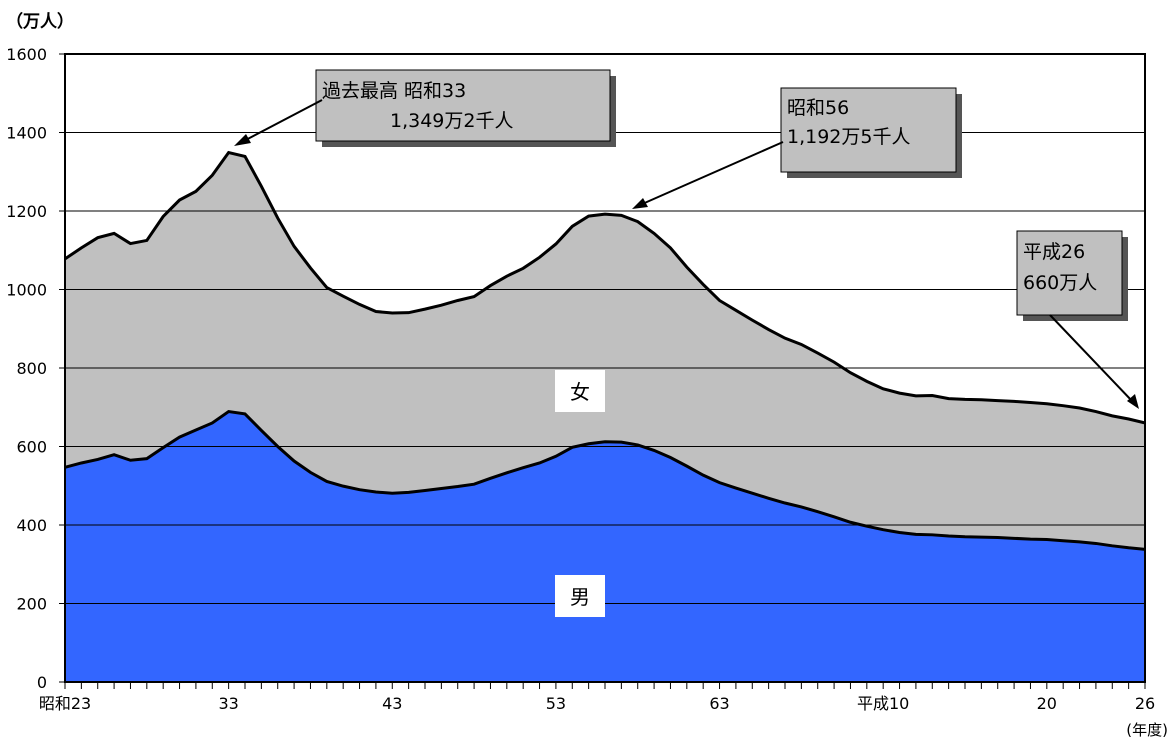 The width and height of the screenshot is (1172, 744). Describe the element at coordinates (42, 682) in the screenshot. I see `y-tick-label: 0` at that location.